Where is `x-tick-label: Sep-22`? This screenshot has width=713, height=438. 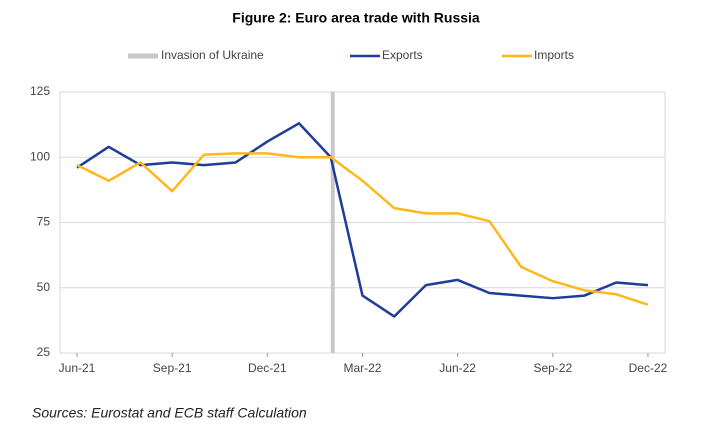
x-tick-label: Sep-22 is located at coordinates (552, 368).